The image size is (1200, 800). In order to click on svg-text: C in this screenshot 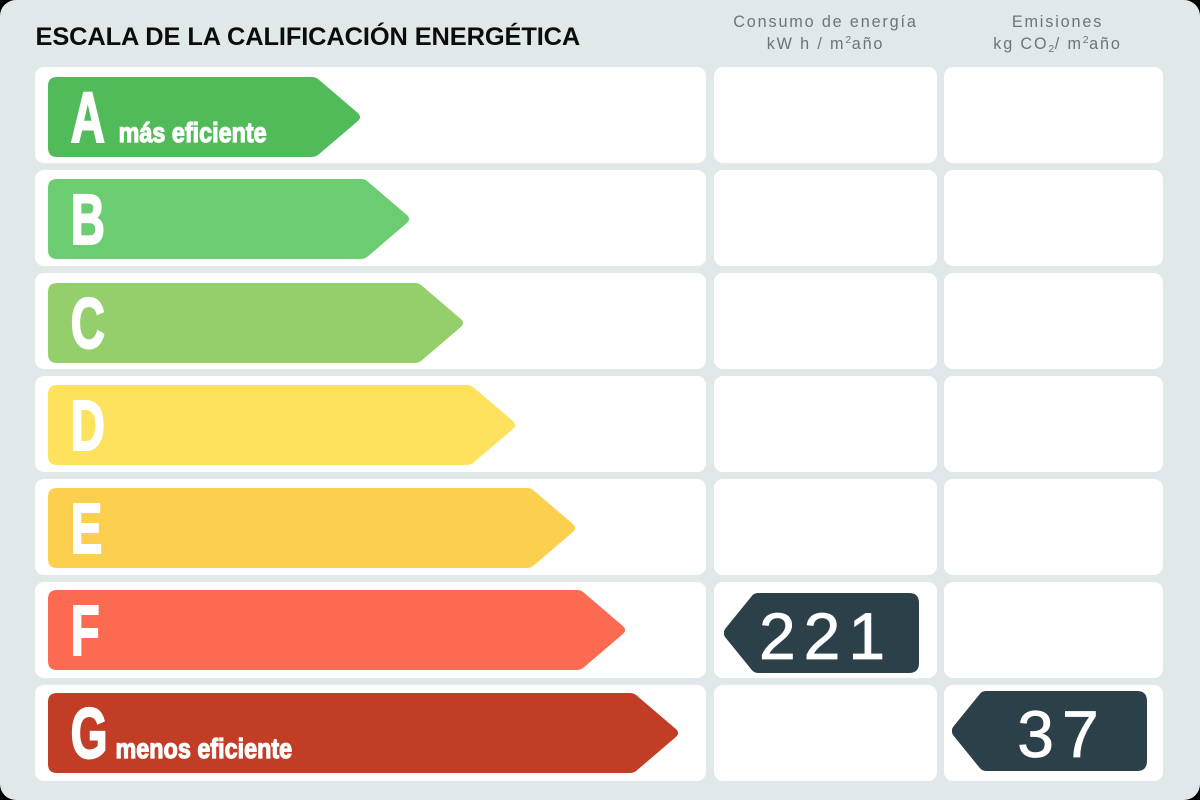, I will do `click(88, 323)`.